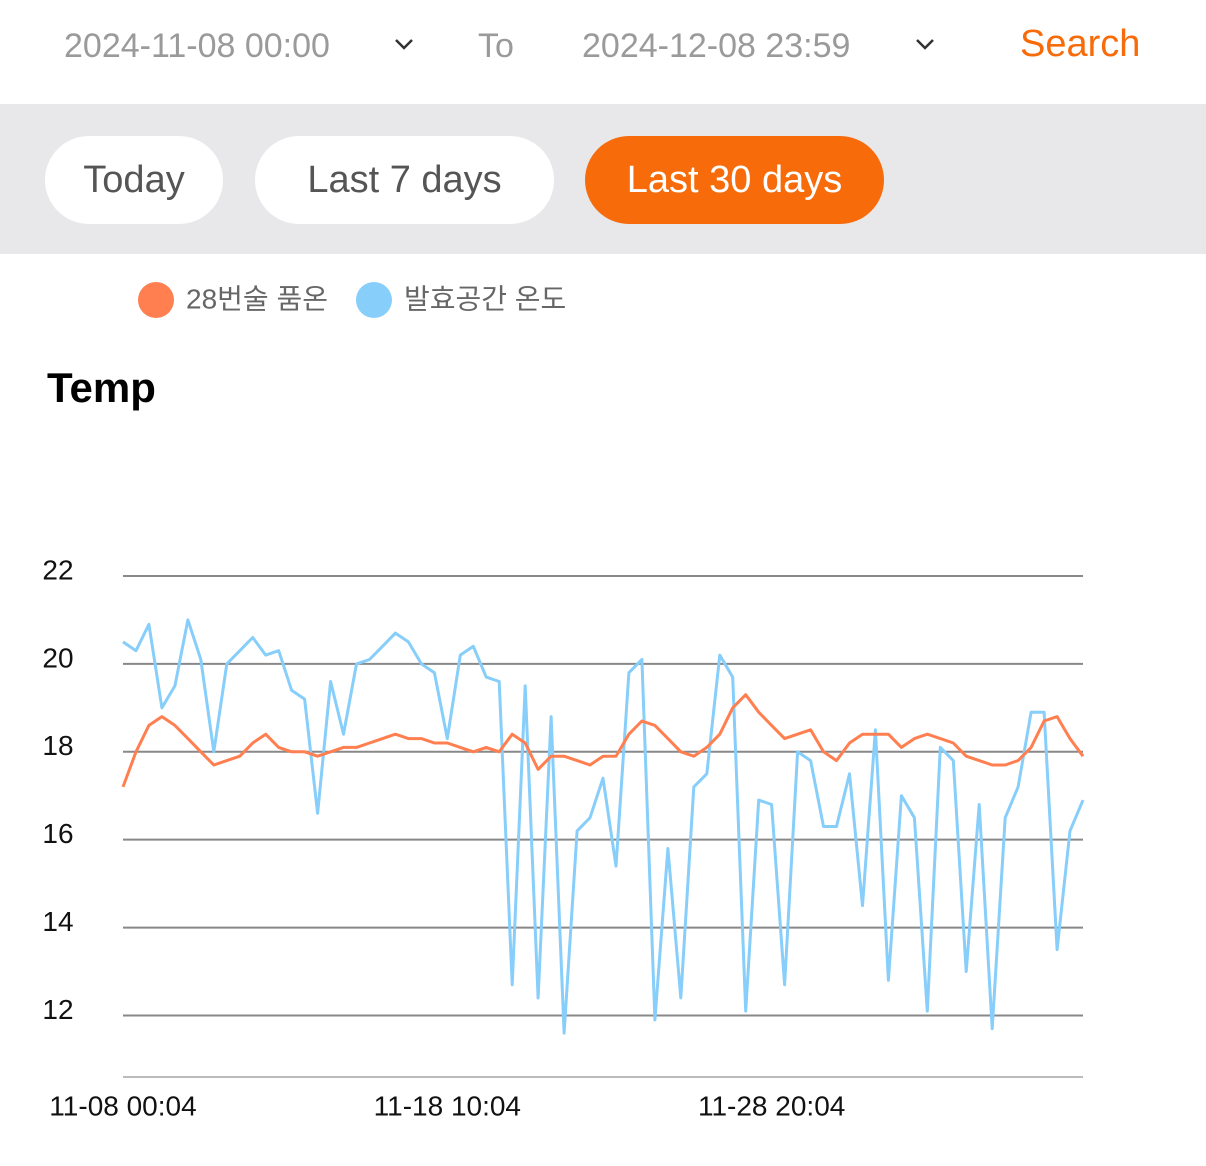 This screenshot has height=1166, width=1206. What do you see at coordinates (716, 46) in the screenshot?
I see `end-date: 2024-12-08 23:59` at bounding box center [716, 46].